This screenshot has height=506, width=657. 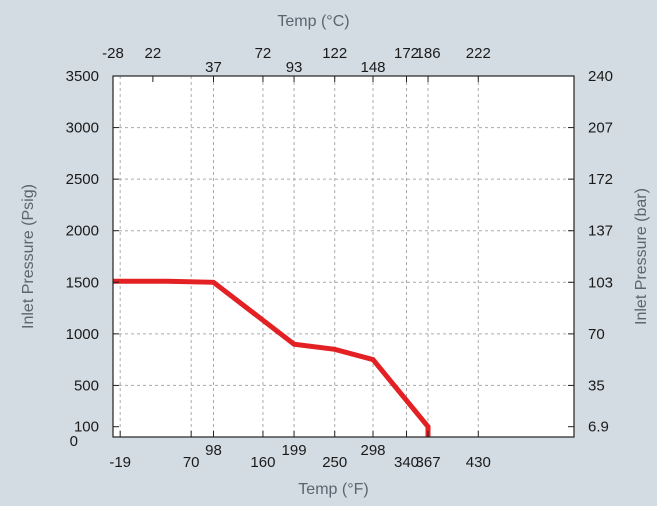 What do you see at coordinates (406, 462) in the screenshot?
I see `x-tick-label: 340` at bounding box center [406, 462].